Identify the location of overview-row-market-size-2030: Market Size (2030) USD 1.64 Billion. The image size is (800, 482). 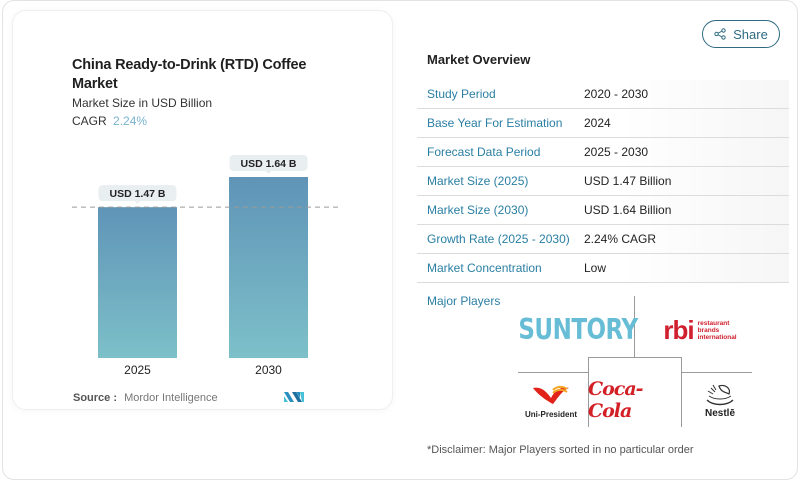
(603, 210).